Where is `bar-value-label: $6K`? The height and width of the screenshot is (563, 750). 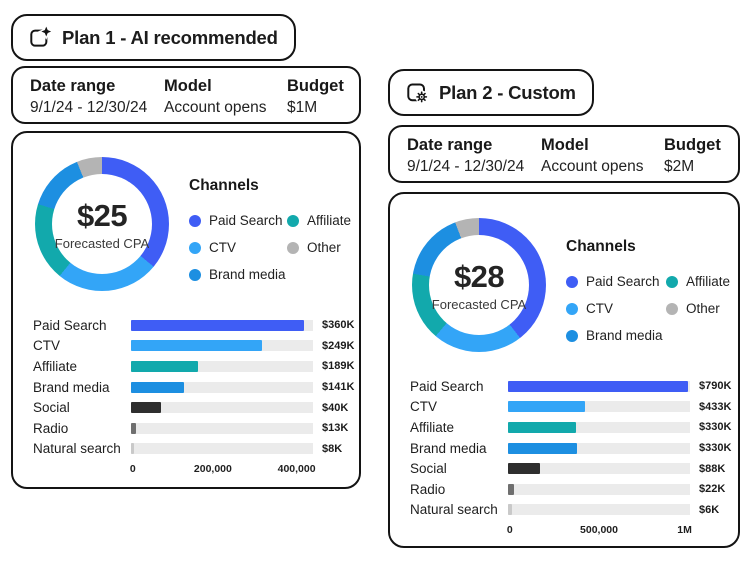
bar-value-label: $6K is located at coordinates (709, 509).